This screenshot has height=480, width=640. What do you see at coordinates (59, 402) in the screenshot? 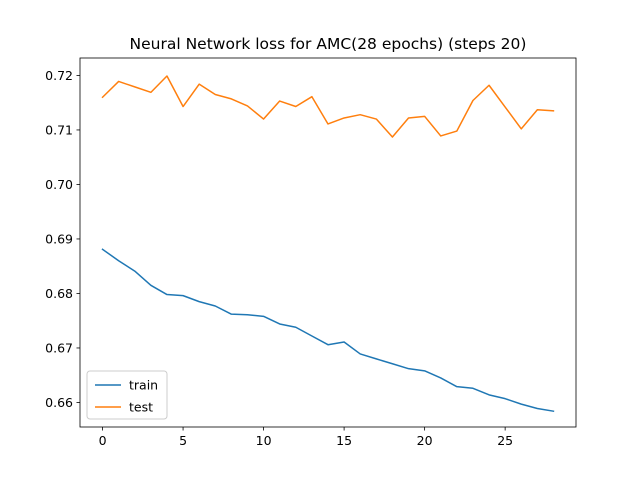
I see `y-tick-label: 0.66` at bounding box center [59, 402].